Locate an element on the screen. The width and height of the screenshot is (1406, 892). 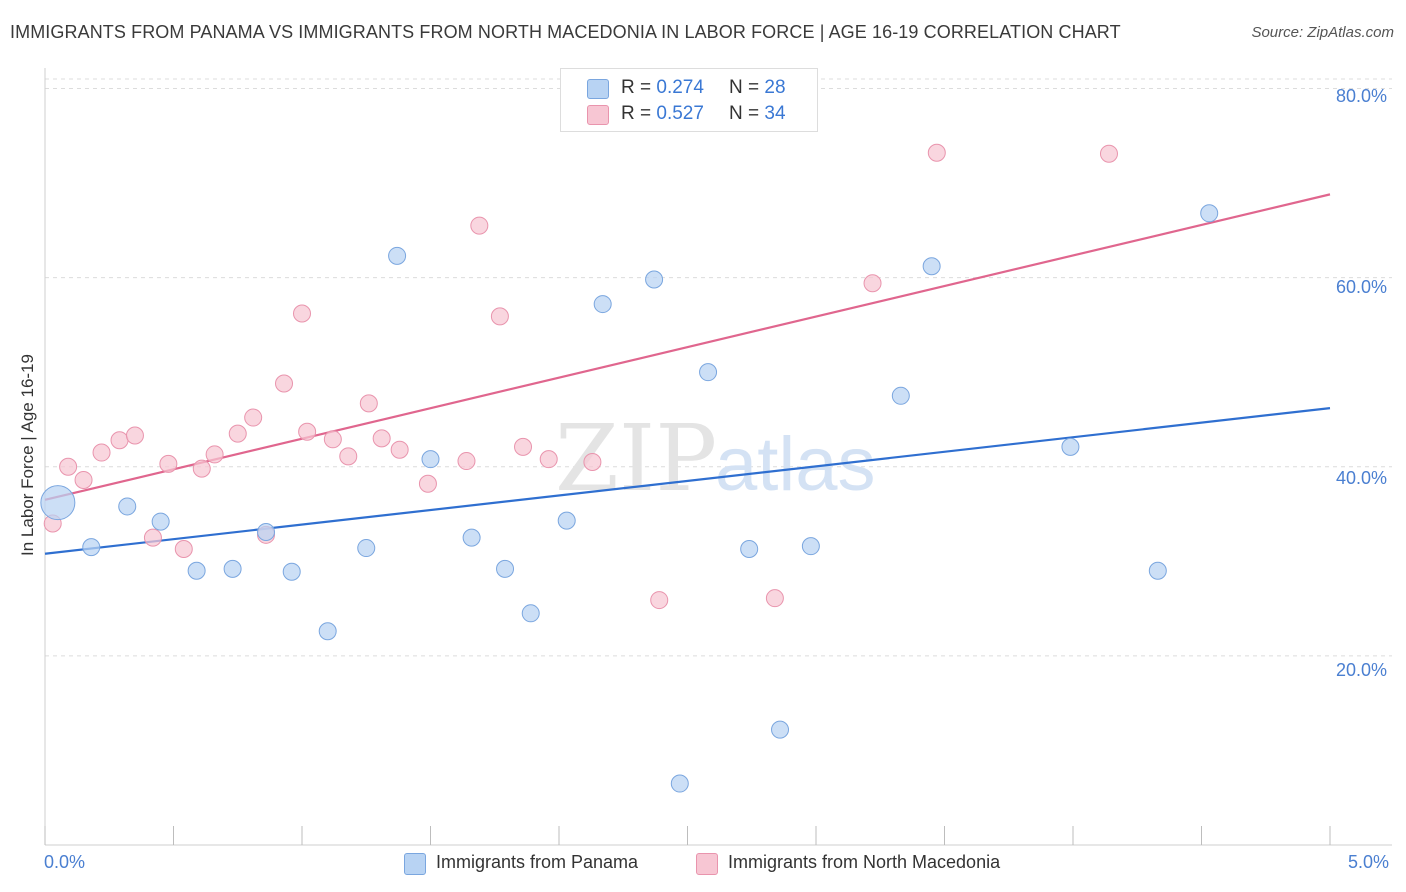
x-tick-label-min: 0.0% is located at coordinates (65, 862).